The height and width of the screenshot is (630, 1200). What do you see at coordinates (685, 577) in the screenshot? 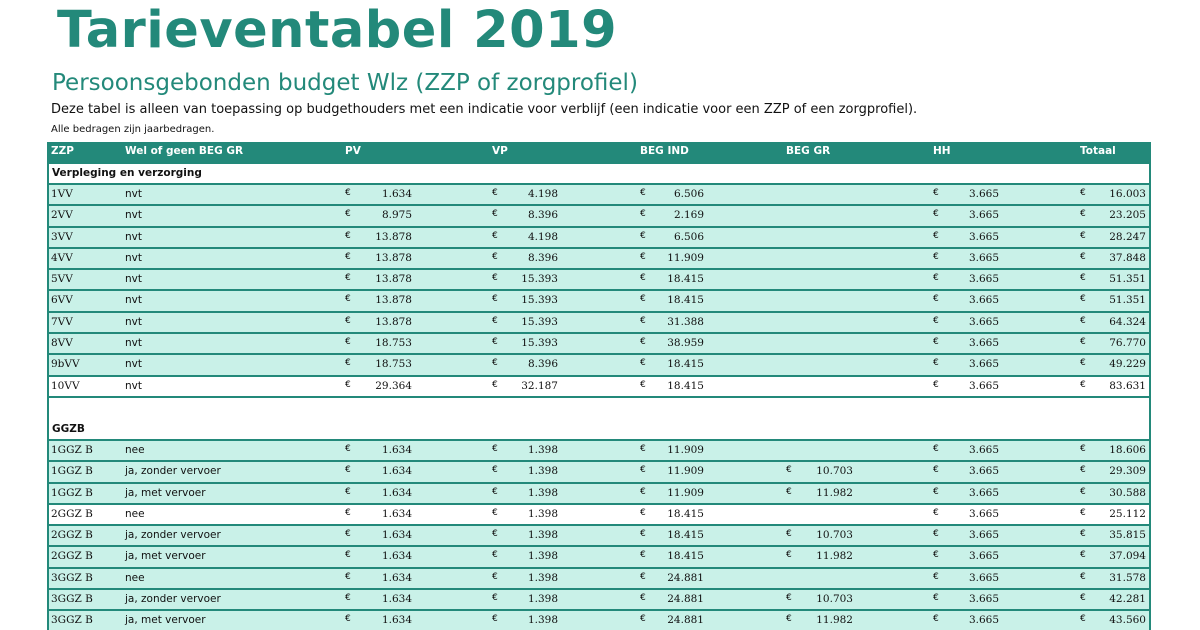
I see `cell-beg-ind: 24.881` at bounding box center [685, 577].